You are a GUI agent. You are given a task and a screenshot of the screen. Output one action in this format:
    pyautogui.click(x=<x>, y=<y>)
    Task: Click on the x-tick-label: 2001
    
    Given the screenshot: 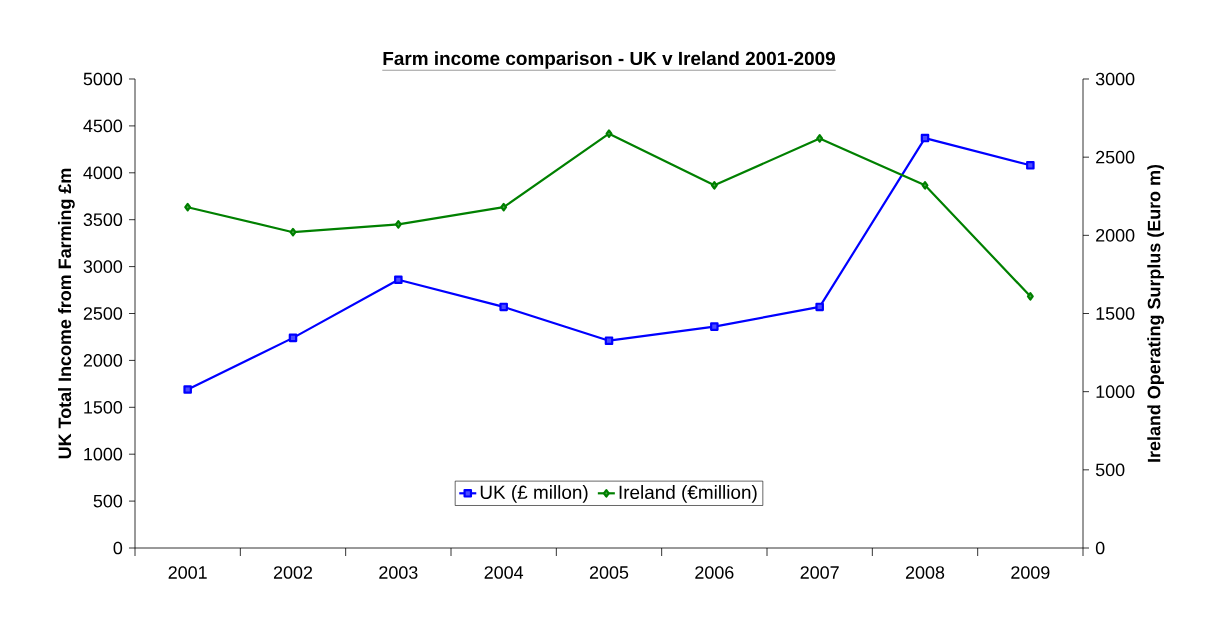 What is the action you would take?
    pyautogui.click(x=187, y=572)
    